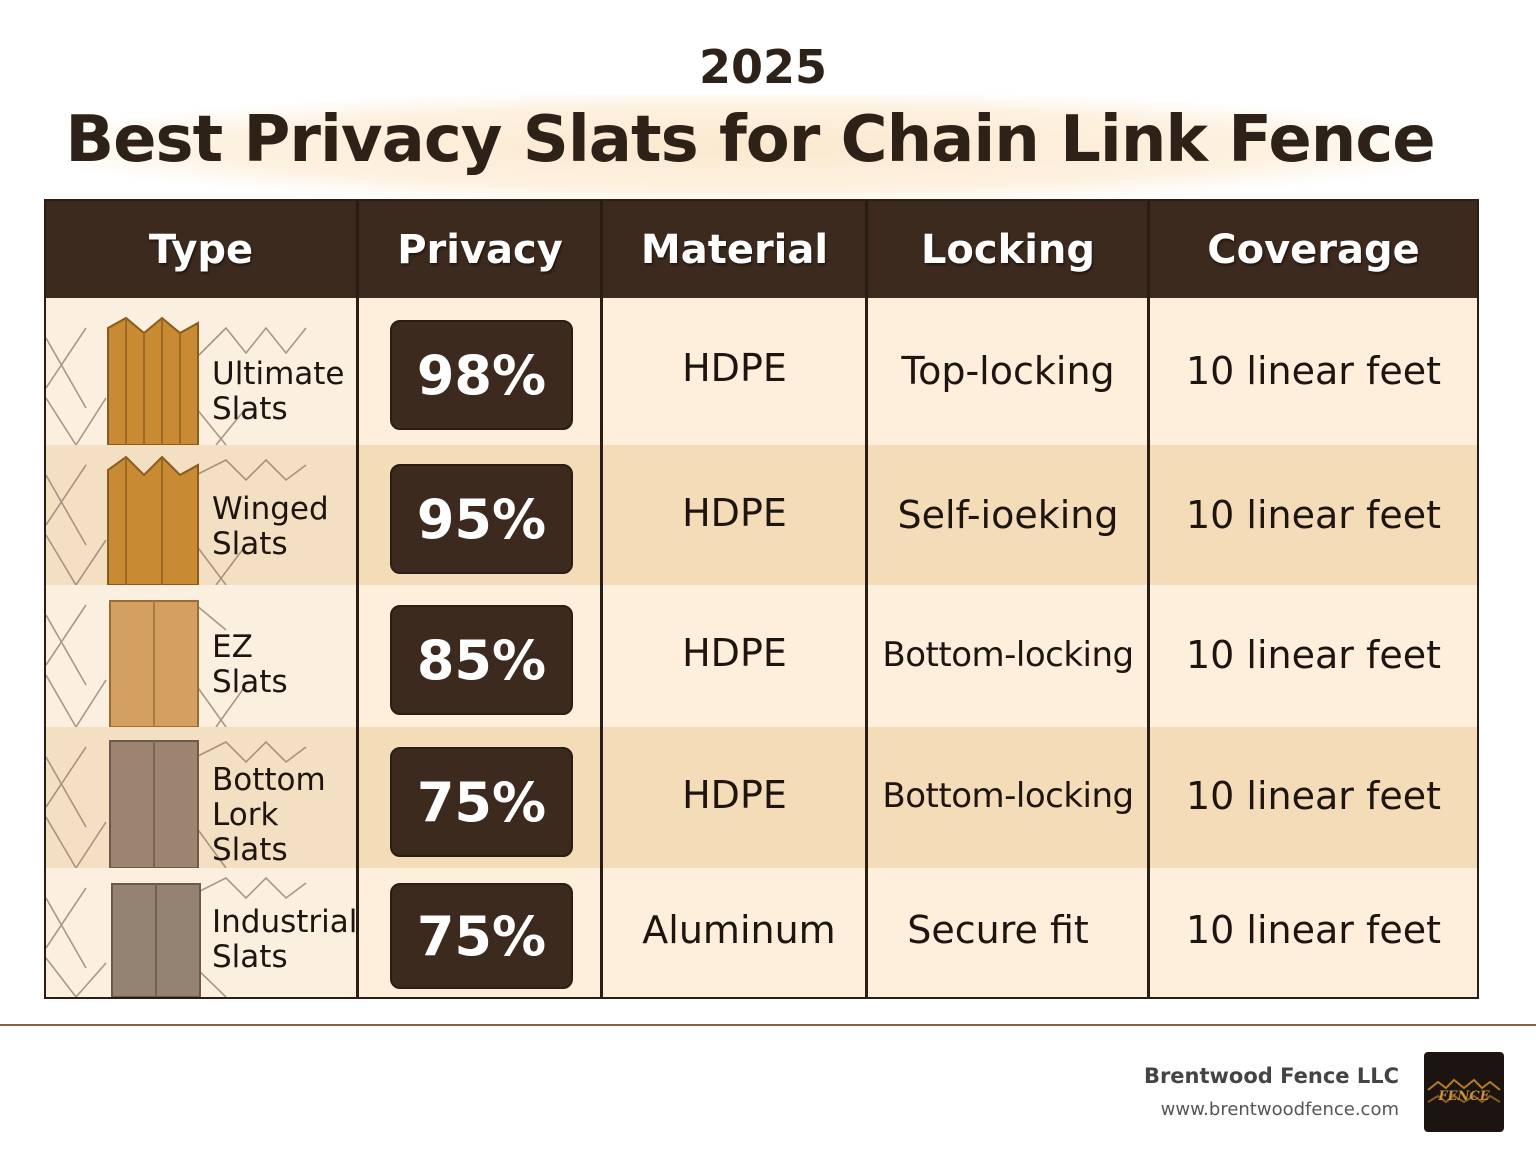  Describe the element at coordinates (481, 375) in the screenshot. I see `privacy-badge: 98%` at that location.